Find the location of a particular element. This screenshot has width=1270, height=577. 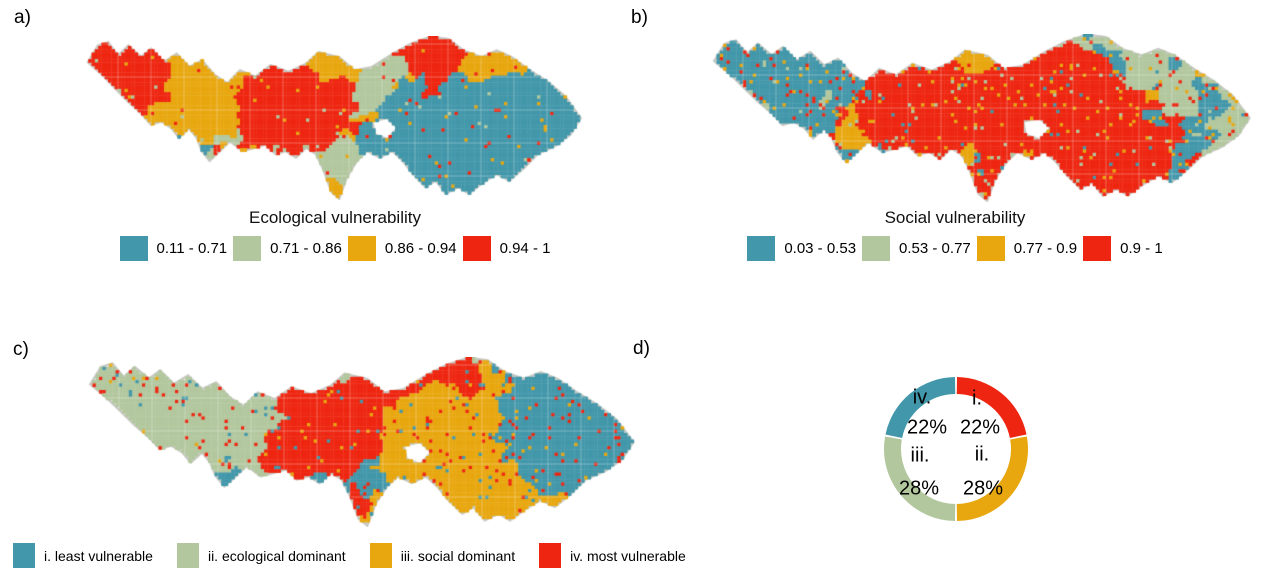

donut-pct-i: 22% is located at coordinates (980, 427).